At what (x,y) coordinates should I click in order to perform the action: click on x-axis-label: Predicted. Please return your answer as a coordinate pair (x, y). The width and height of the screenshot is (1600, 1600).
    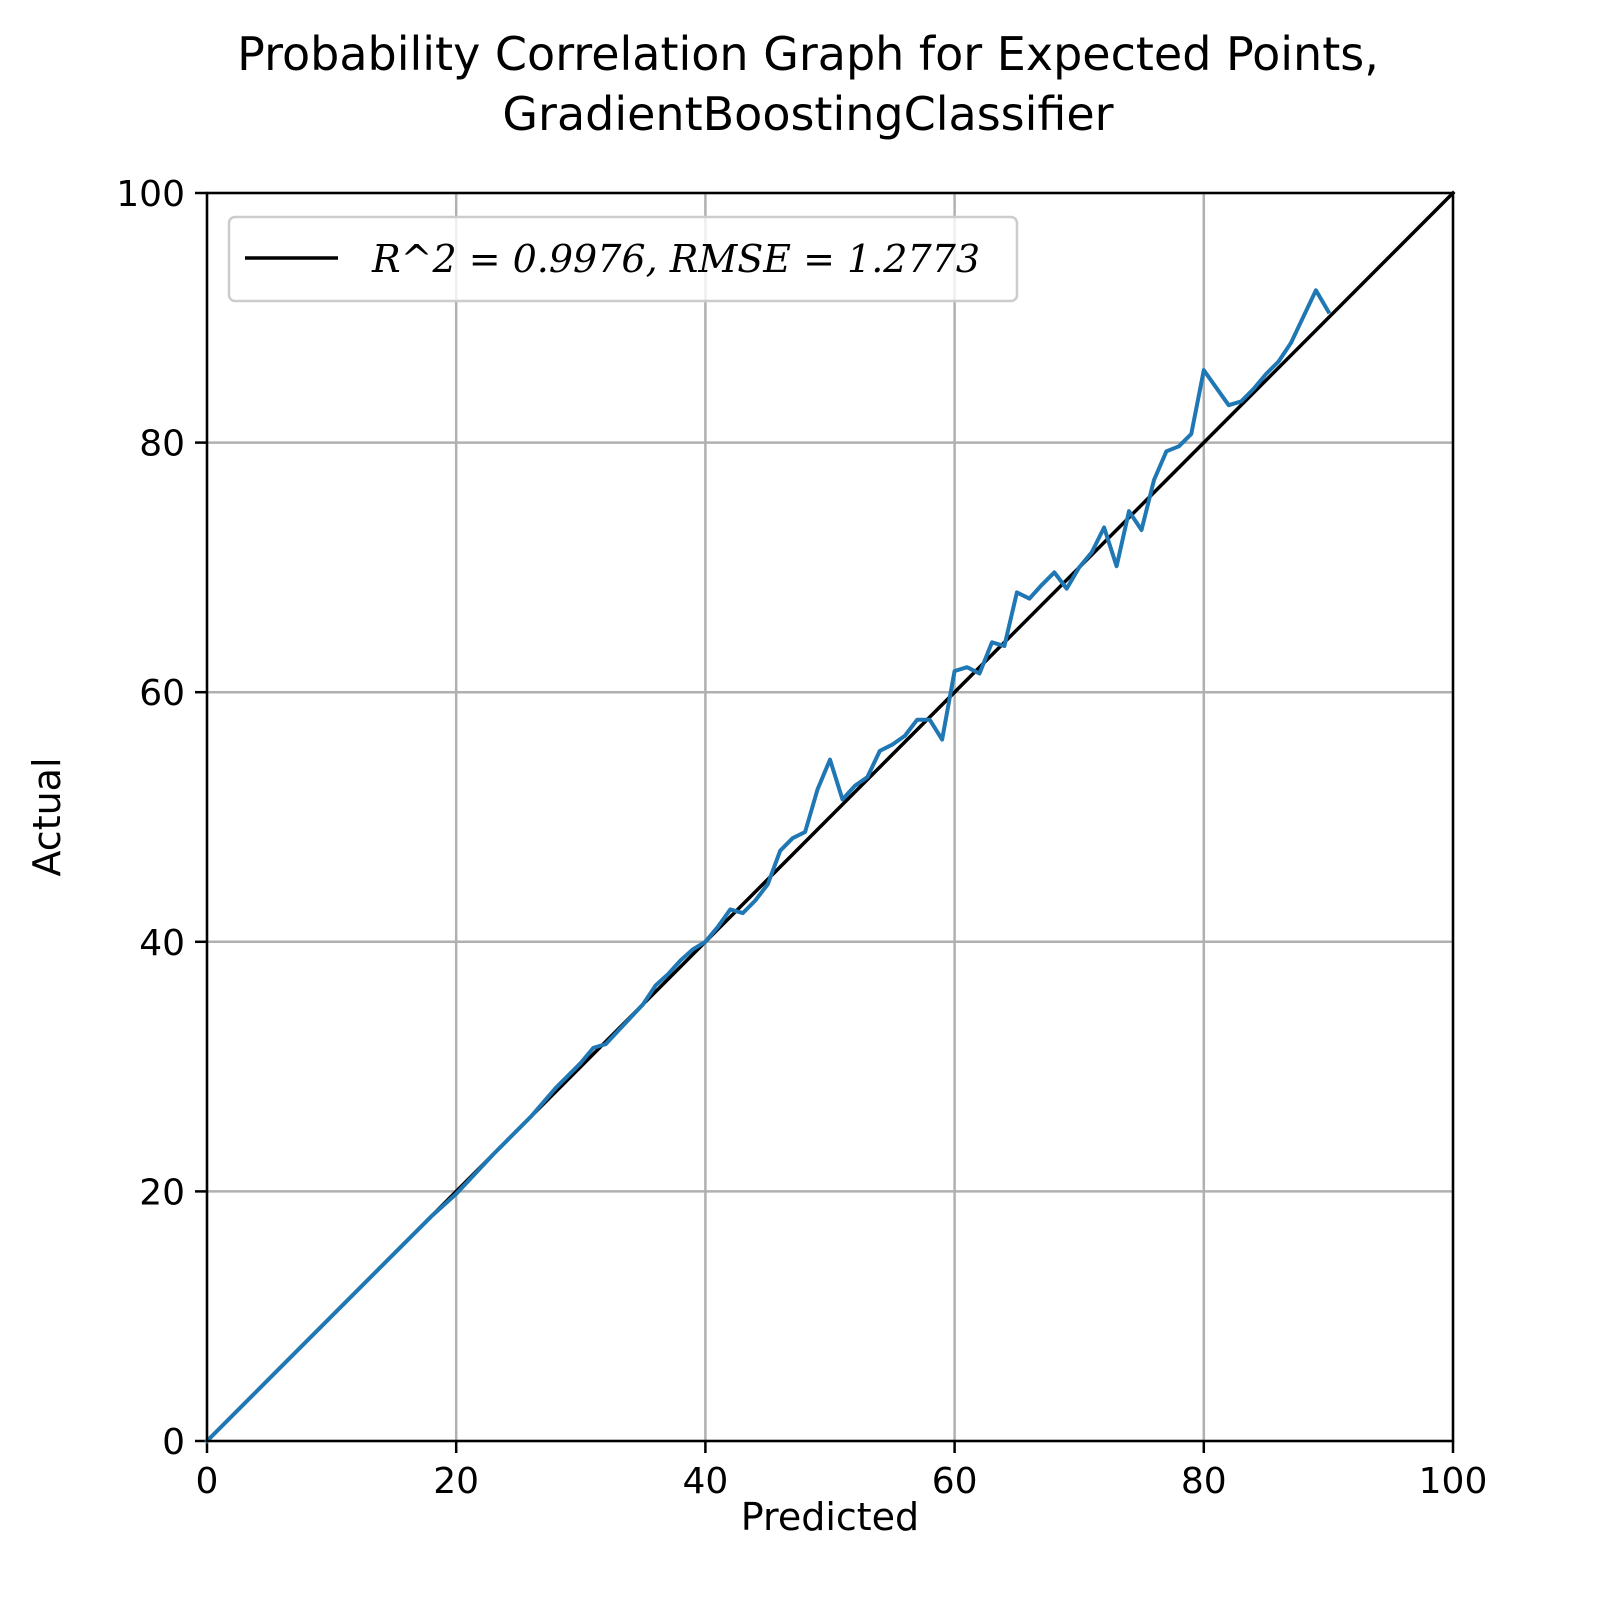
    Looking at the image, I should click on (830, 1517).